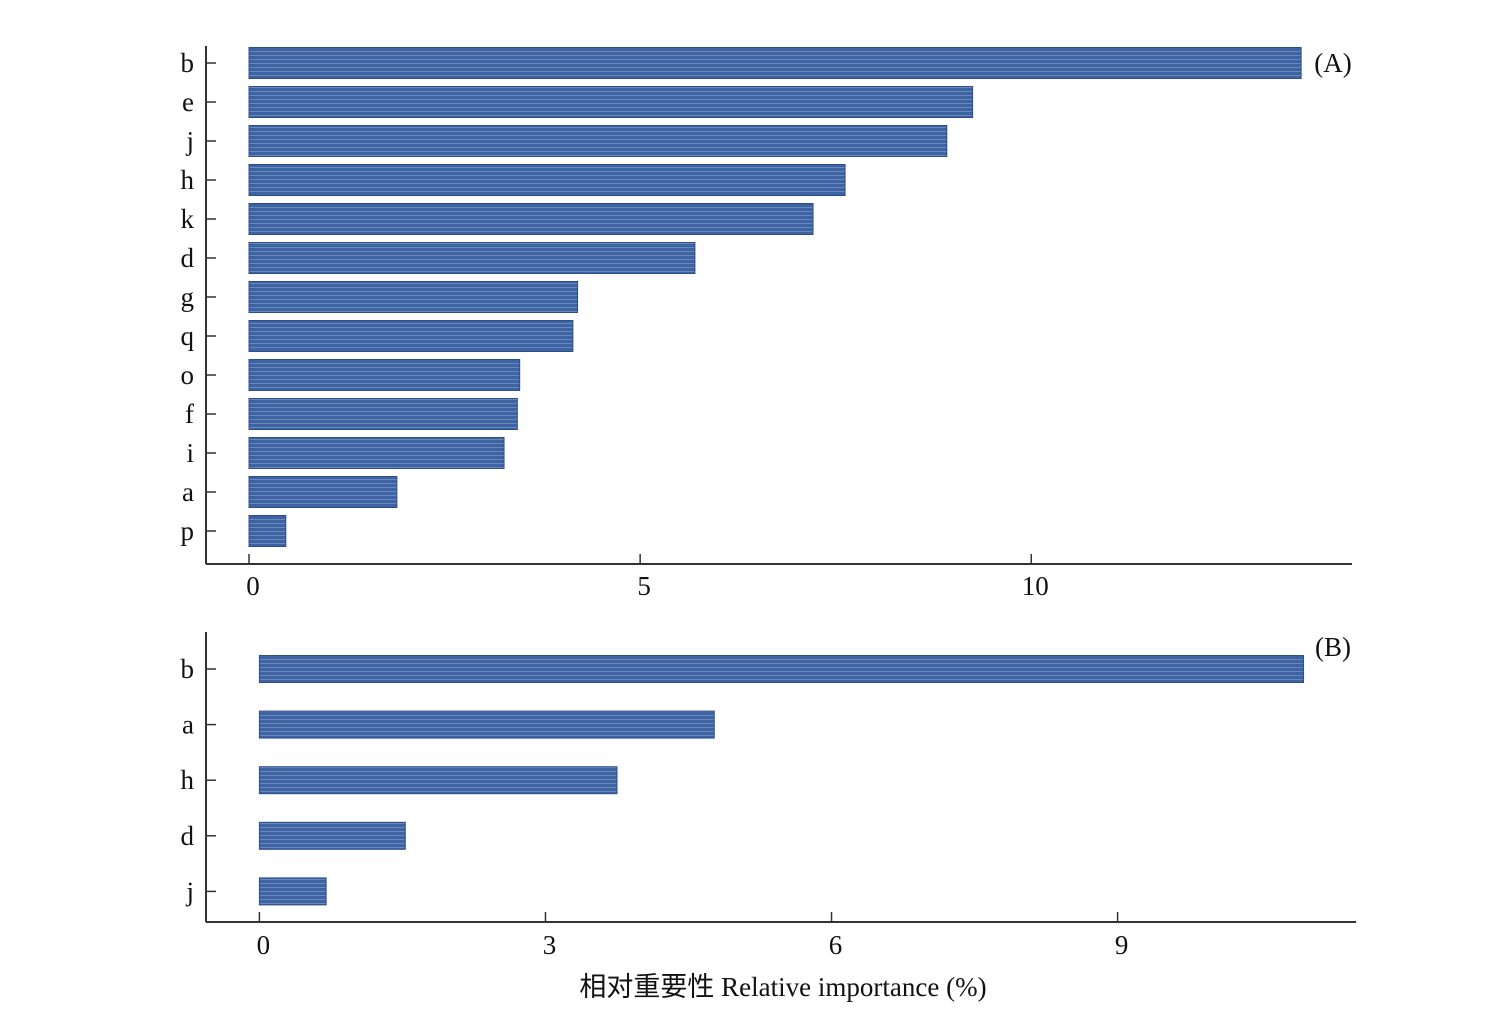 Image resolution: width=1503 pixels, height=1028 pixels. What do you see at coordinates (531, 219) in the screenshot?
I see `panel-a-bar-k` at bounding box center [531, 219].